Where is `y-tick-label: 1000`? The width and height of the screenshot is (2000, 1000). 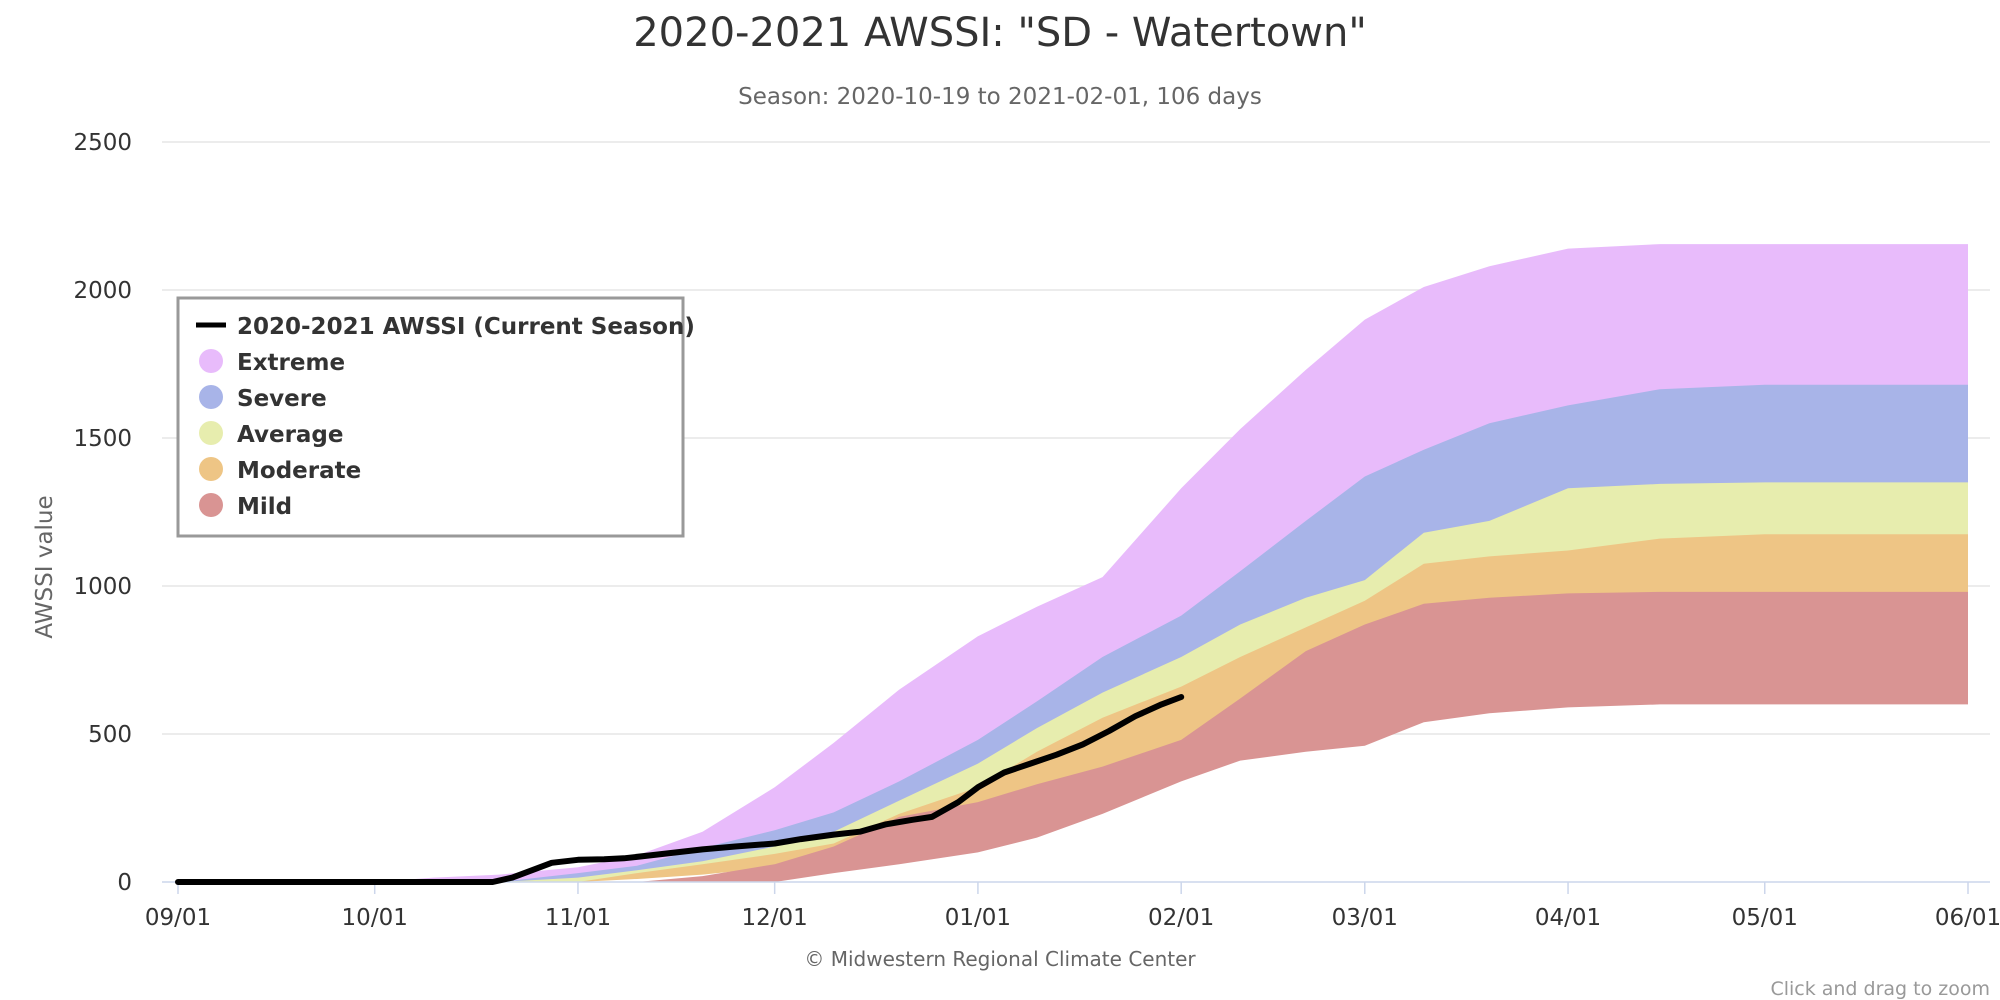
y-tick-label: 1000 is located at coordinates (102, 587).